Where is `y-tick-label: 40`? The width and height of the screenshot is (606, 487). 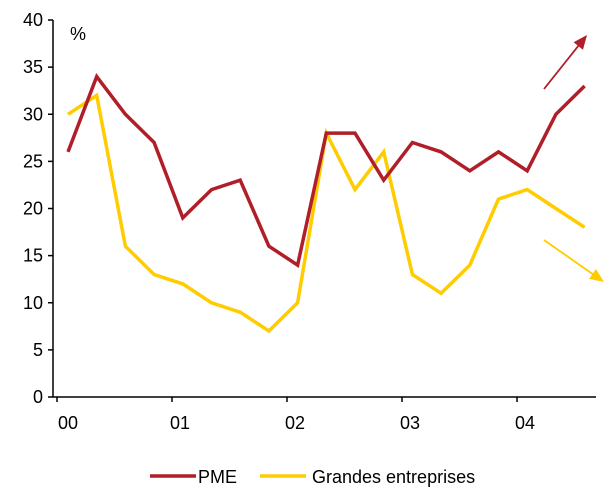
y-tick-label: 40 is located at coordinates (33, 20).